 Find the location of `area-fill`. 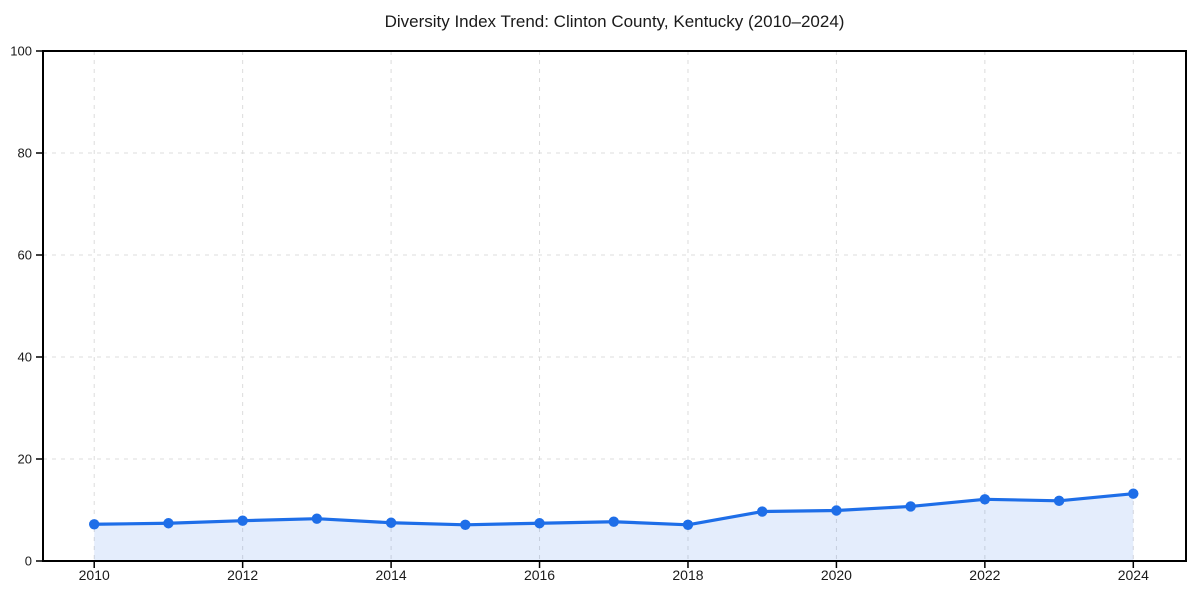

area-fill is located at coordinates (614, 527).